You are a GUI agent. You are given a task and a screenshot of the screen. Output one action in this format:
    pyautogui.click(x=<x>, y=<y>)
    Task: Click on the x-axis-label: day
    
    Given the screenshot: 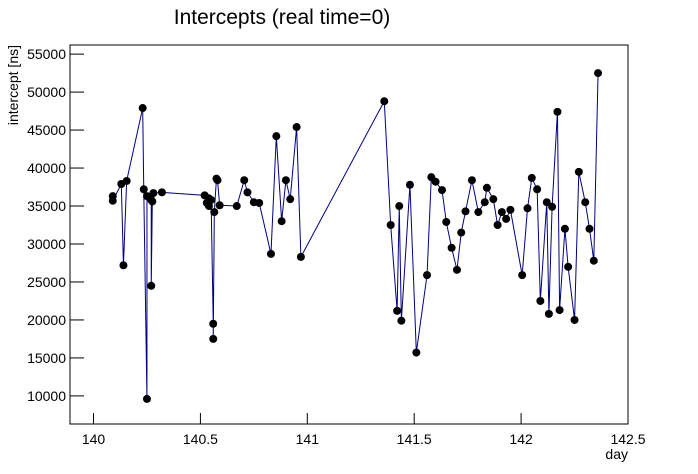 What is the action you would take?
    pyautogui.click(x=616, y=454)
    